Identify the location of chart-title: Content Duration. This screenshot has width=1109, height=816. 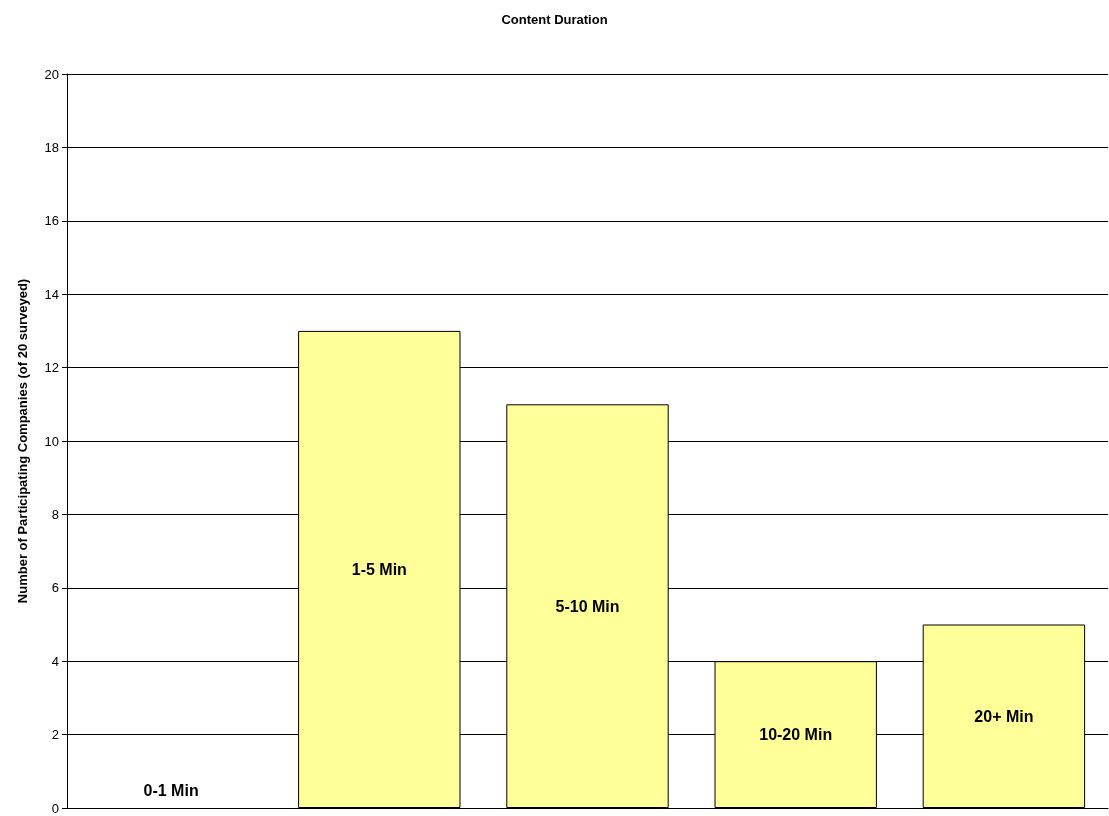
(554, 19).